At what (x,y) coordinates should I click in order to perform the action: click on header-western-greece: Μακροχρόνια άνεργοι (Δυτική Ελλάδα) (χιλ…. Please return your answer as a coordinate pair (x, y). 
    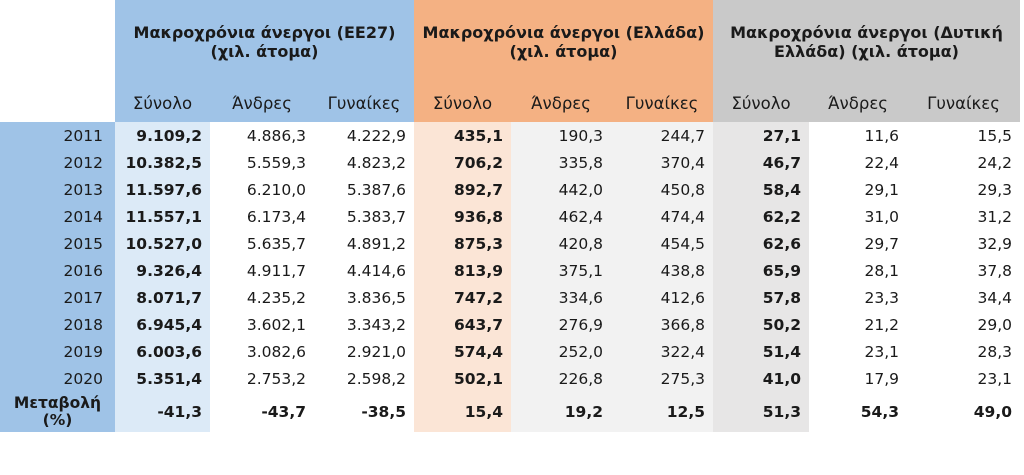
    Looking at the image, I should click on (867, 42).